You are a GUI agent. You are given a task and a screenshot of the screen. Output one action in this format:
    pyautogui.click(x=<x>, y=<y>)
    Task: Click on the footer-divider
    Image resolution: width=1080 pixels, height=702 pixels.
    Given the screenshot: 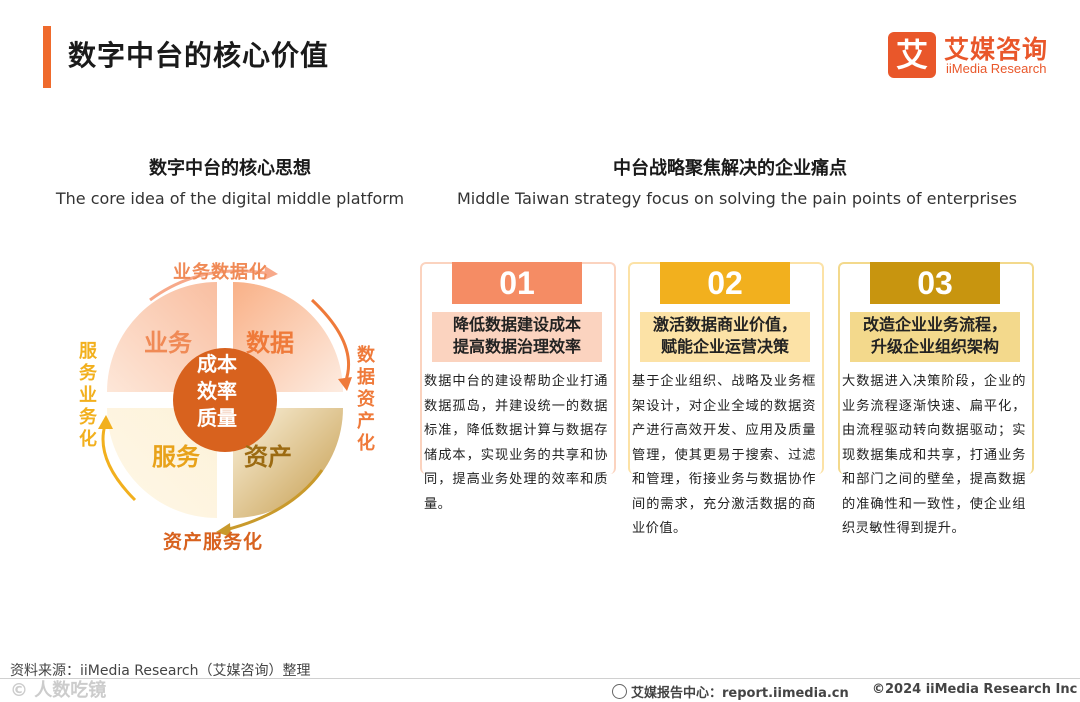 What is the action you would take?
    pyautogui.click(x=540, y=678)
    